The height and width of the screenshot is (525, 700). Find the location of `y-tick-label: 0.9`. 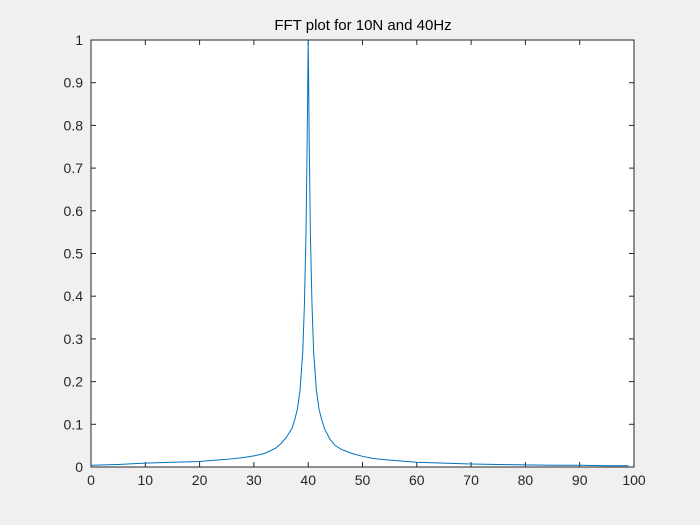

y-tick-label: 0.9 is located at coordinates (74, 83).